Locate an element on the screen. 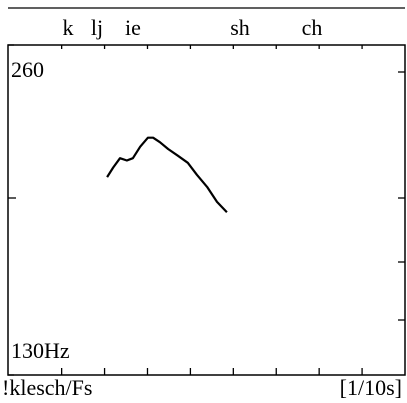 This screenshot has height=403, width=407. segment-label: sh is located at coordinates (240, 27).